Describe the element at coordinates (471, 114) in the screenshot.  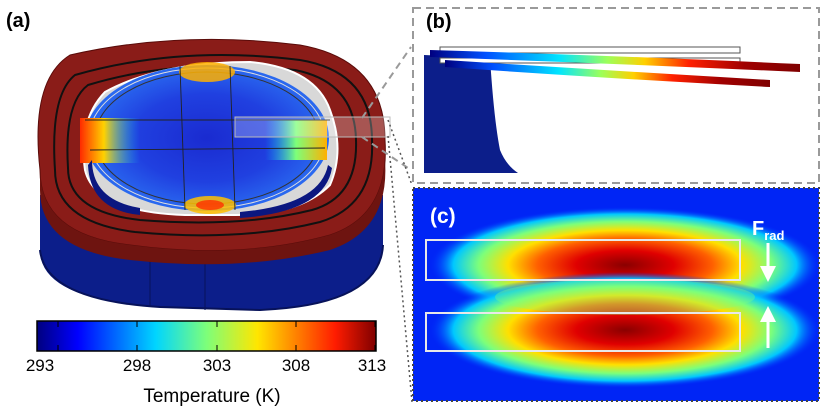
I see `panel-b-substrate` at that location.